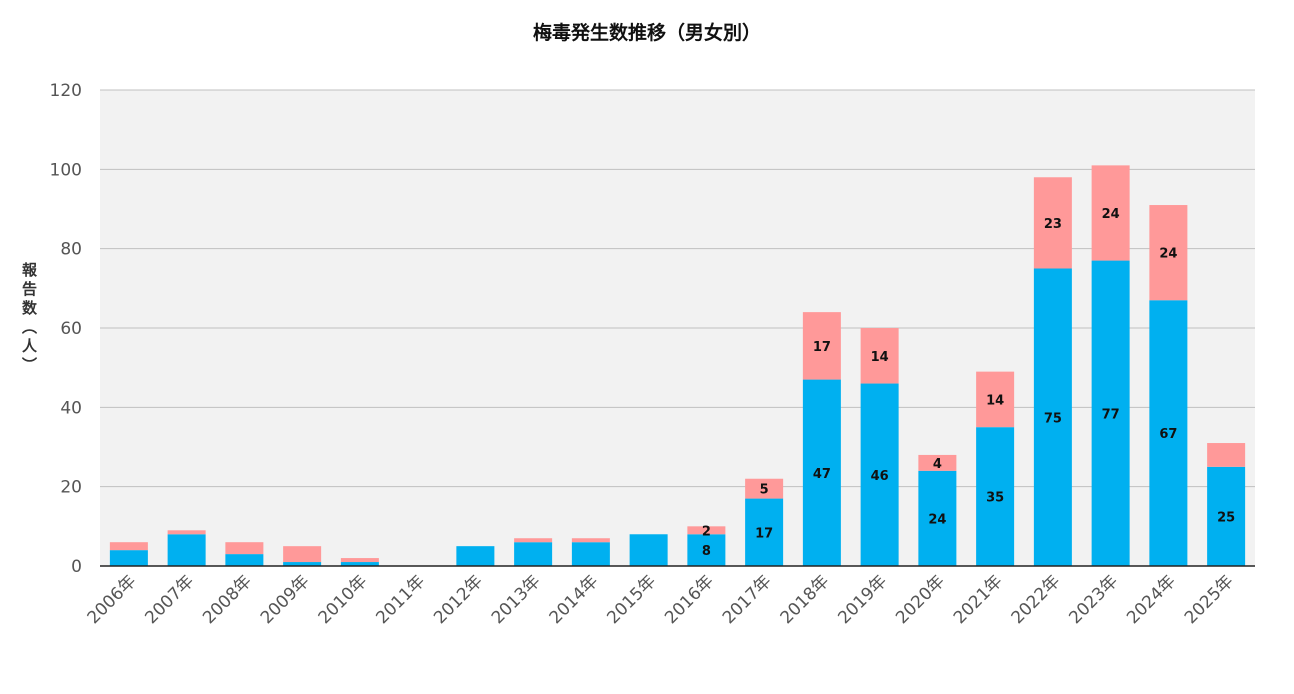 Image resolution: width=1294 pixels, height=694 pixels. I want to click on data-label-male: 25, so click(1226, 517).